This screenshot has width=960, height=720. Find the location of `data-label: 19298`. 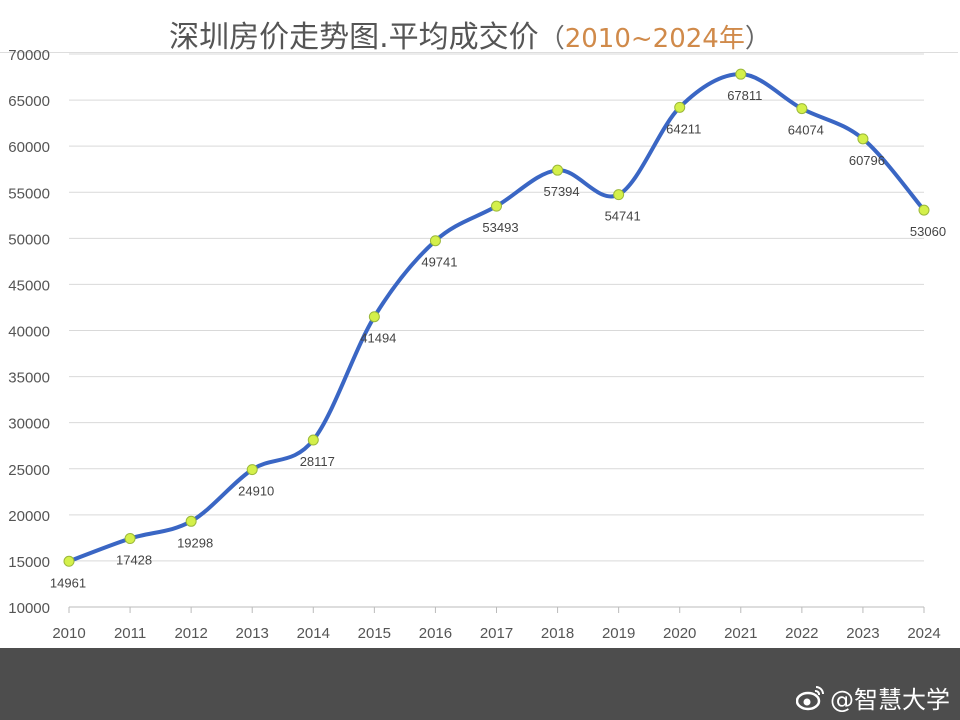

data-label: 19298 is located at coordinates (195, 542).